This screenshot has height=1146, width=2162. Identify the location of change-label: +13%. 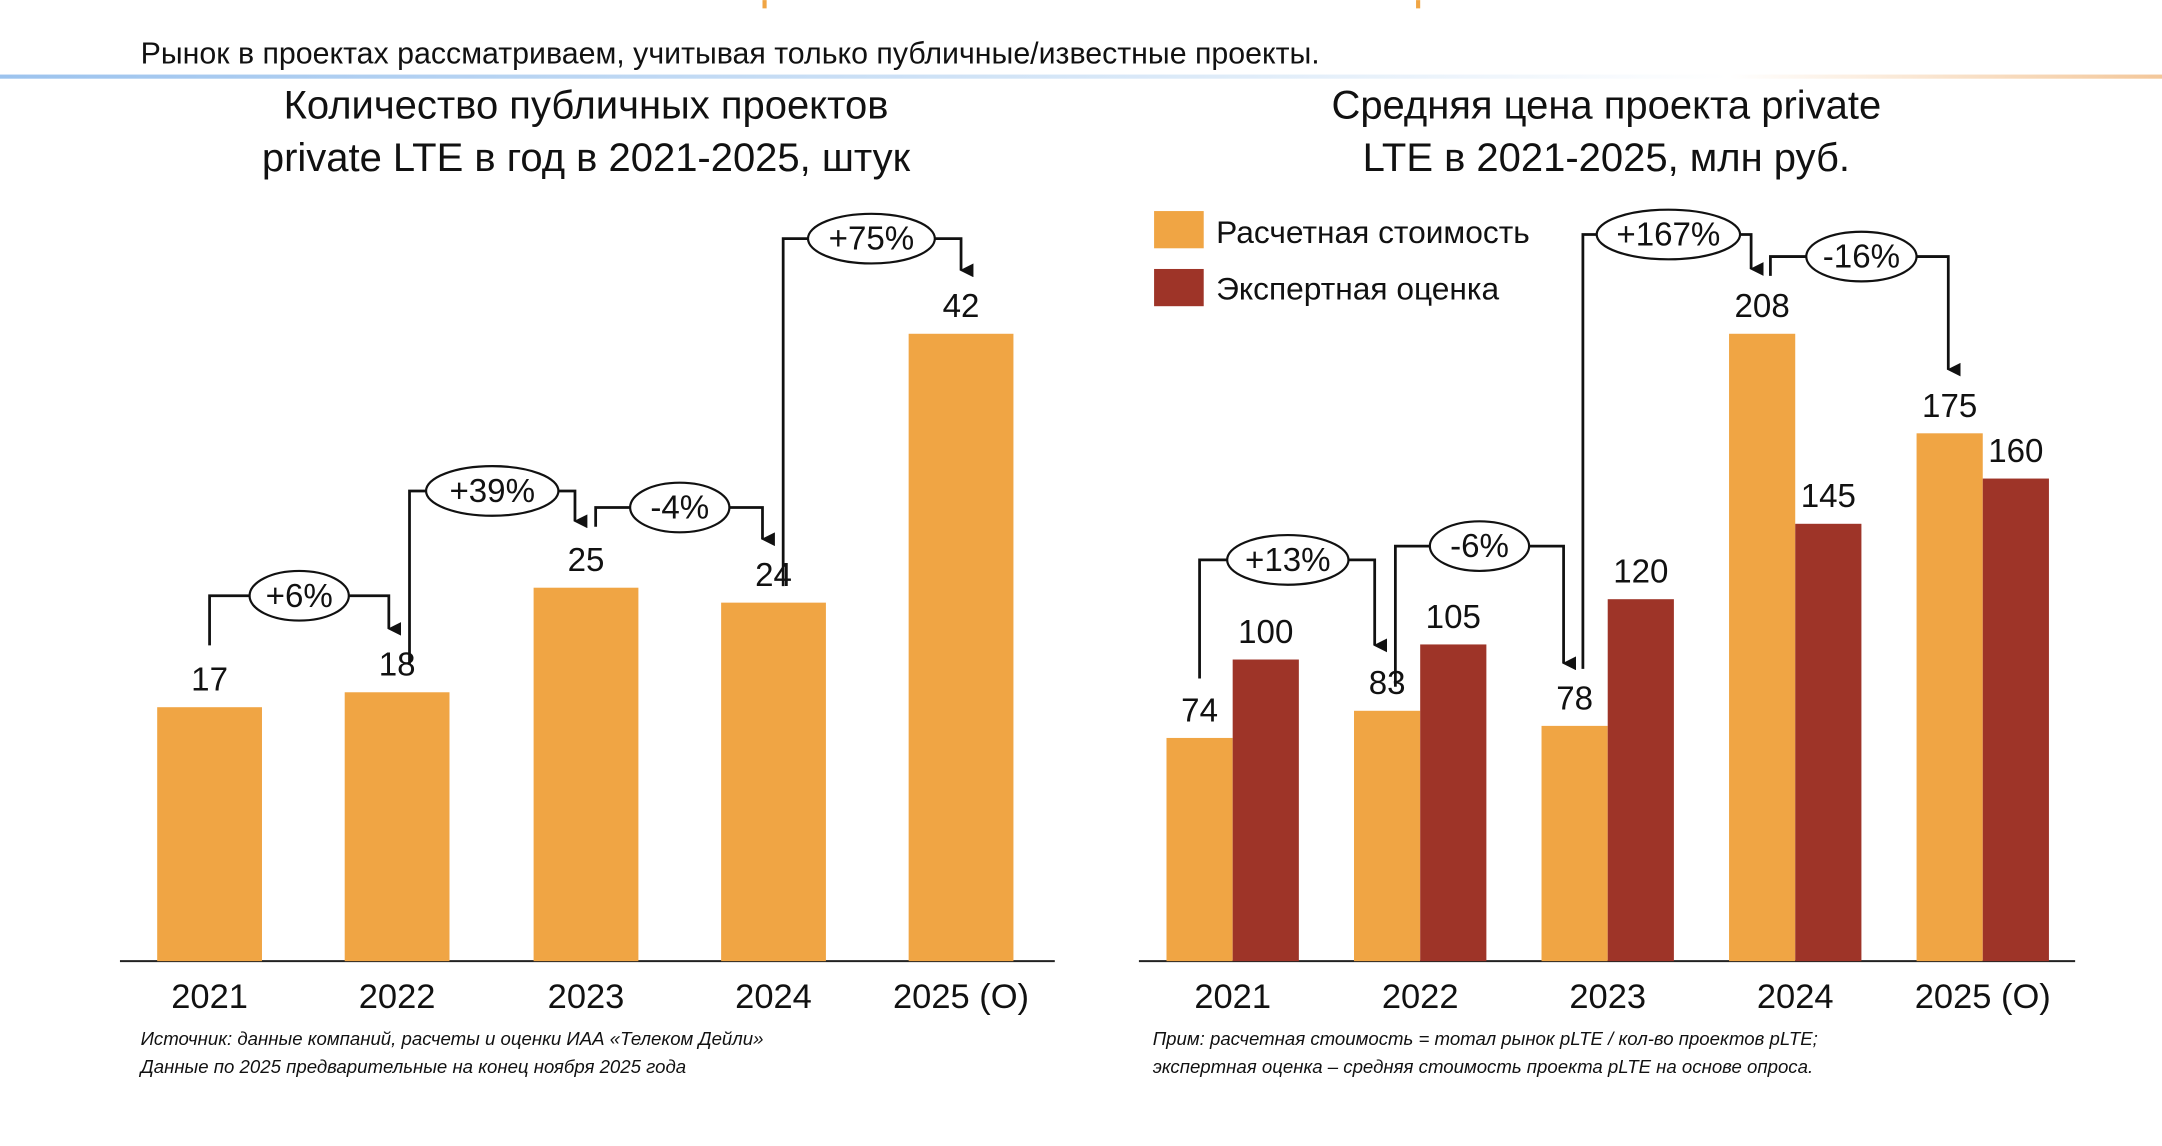
(1288, 560).